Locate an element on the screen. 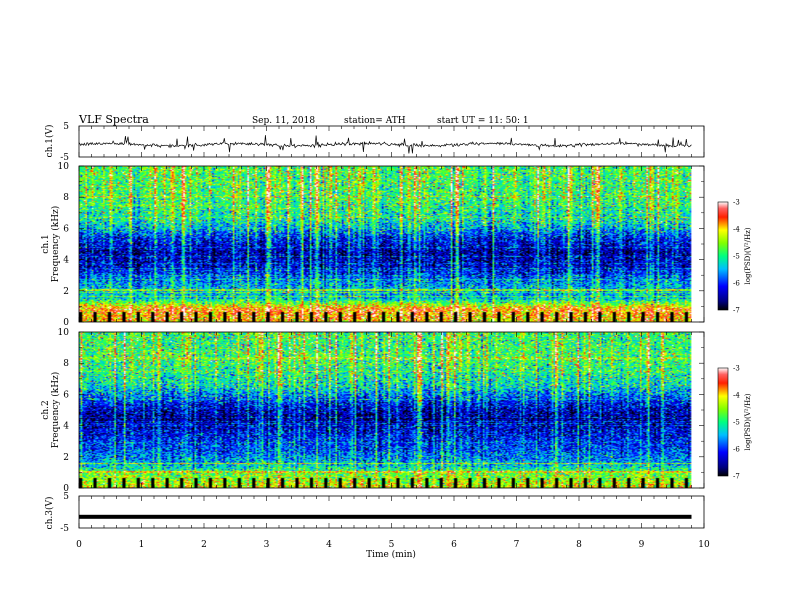  ch3-voltage-panel: 5 -5 ch.3(V) 0 1 2 3 4 5 6 7 8 9 10 Time (min) is located at coordinates (377, 526).